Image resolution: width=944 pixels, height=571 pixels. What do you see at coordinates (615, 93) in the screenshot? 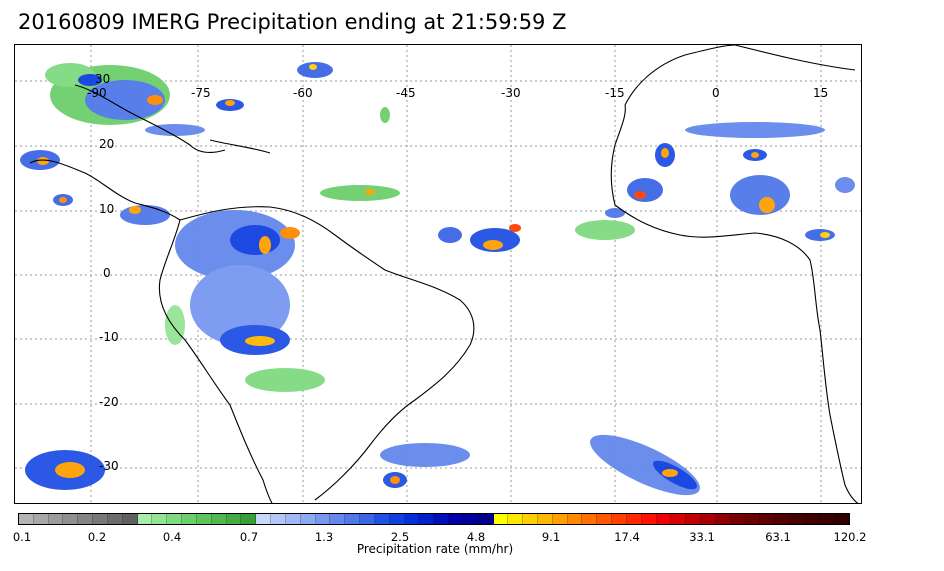
I see `lon-label: -15` at bounding box center [615, 93].